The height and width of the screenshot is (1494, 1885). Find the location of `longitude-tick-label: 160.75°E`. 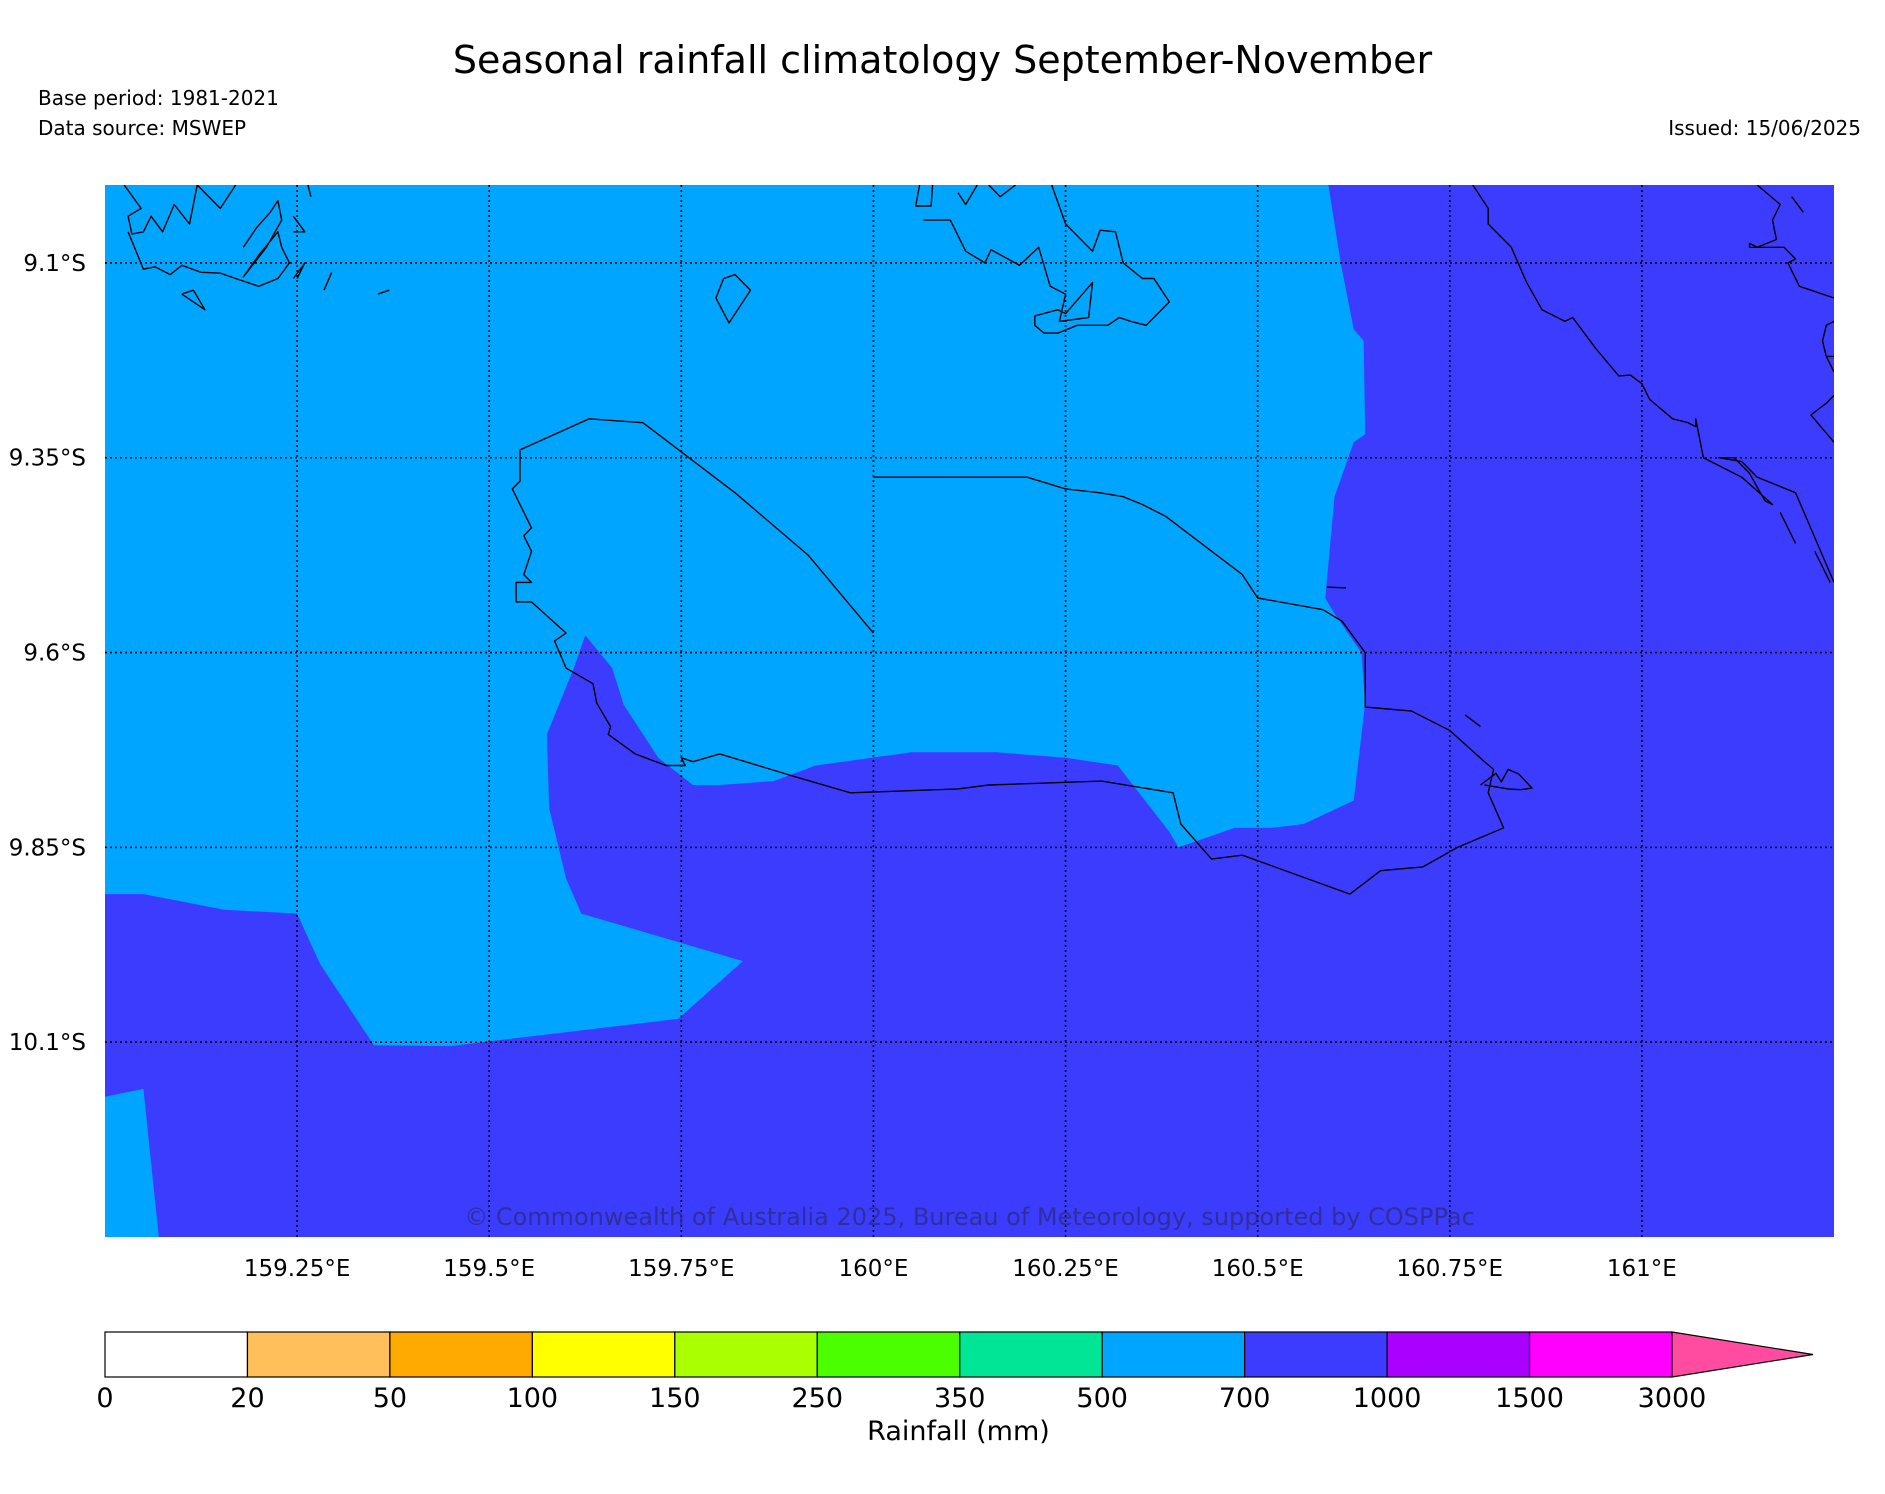

longitude-tick-label: 160.75°E is located at coordinates (1450, 1269).